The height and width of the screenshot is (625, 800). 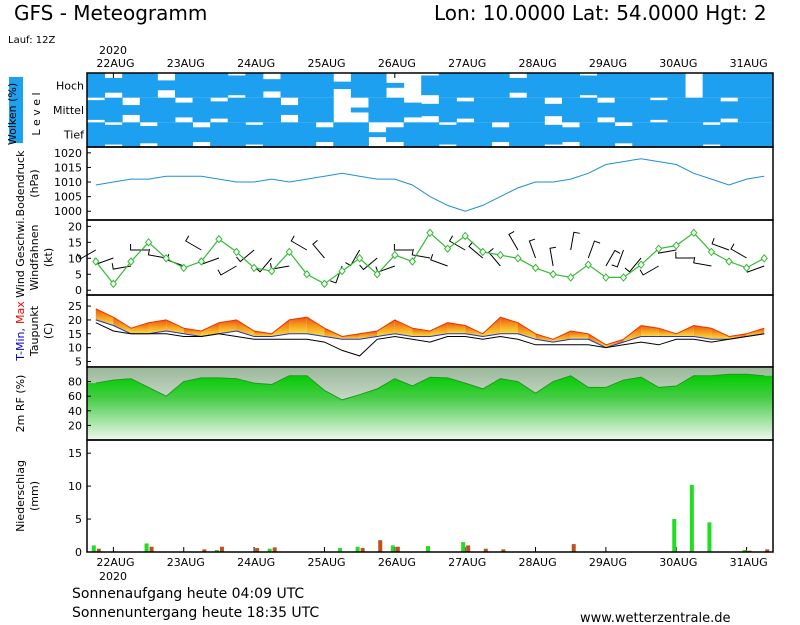 What do you see at coordinates (678, 562) in the screenshot?
I see `date-label-bottom: 30AUG` at bounding box center [678, 562].